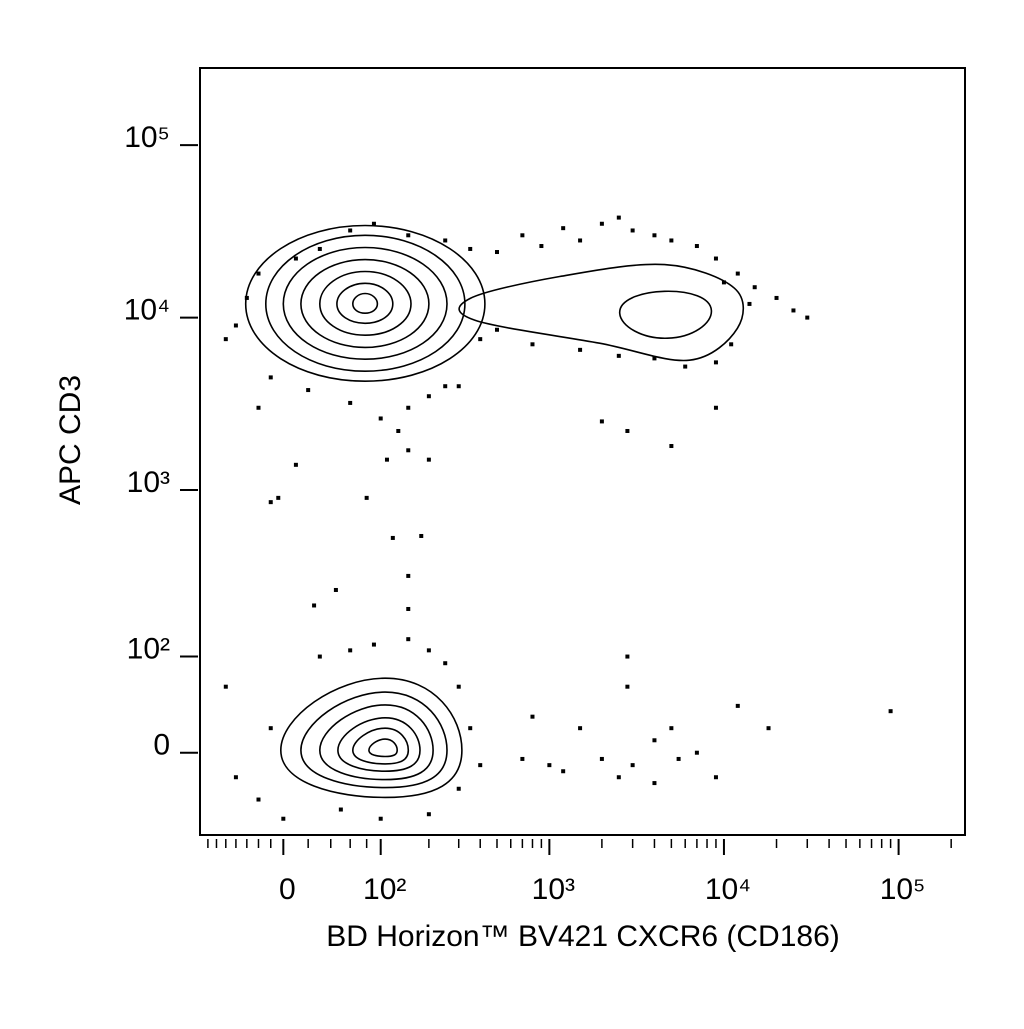 This screenshot has height=1029, width=1024. Describe the element at coordinates (147, 310) in the screenshot. I see `y-tick-label: 10⁴` at that location.